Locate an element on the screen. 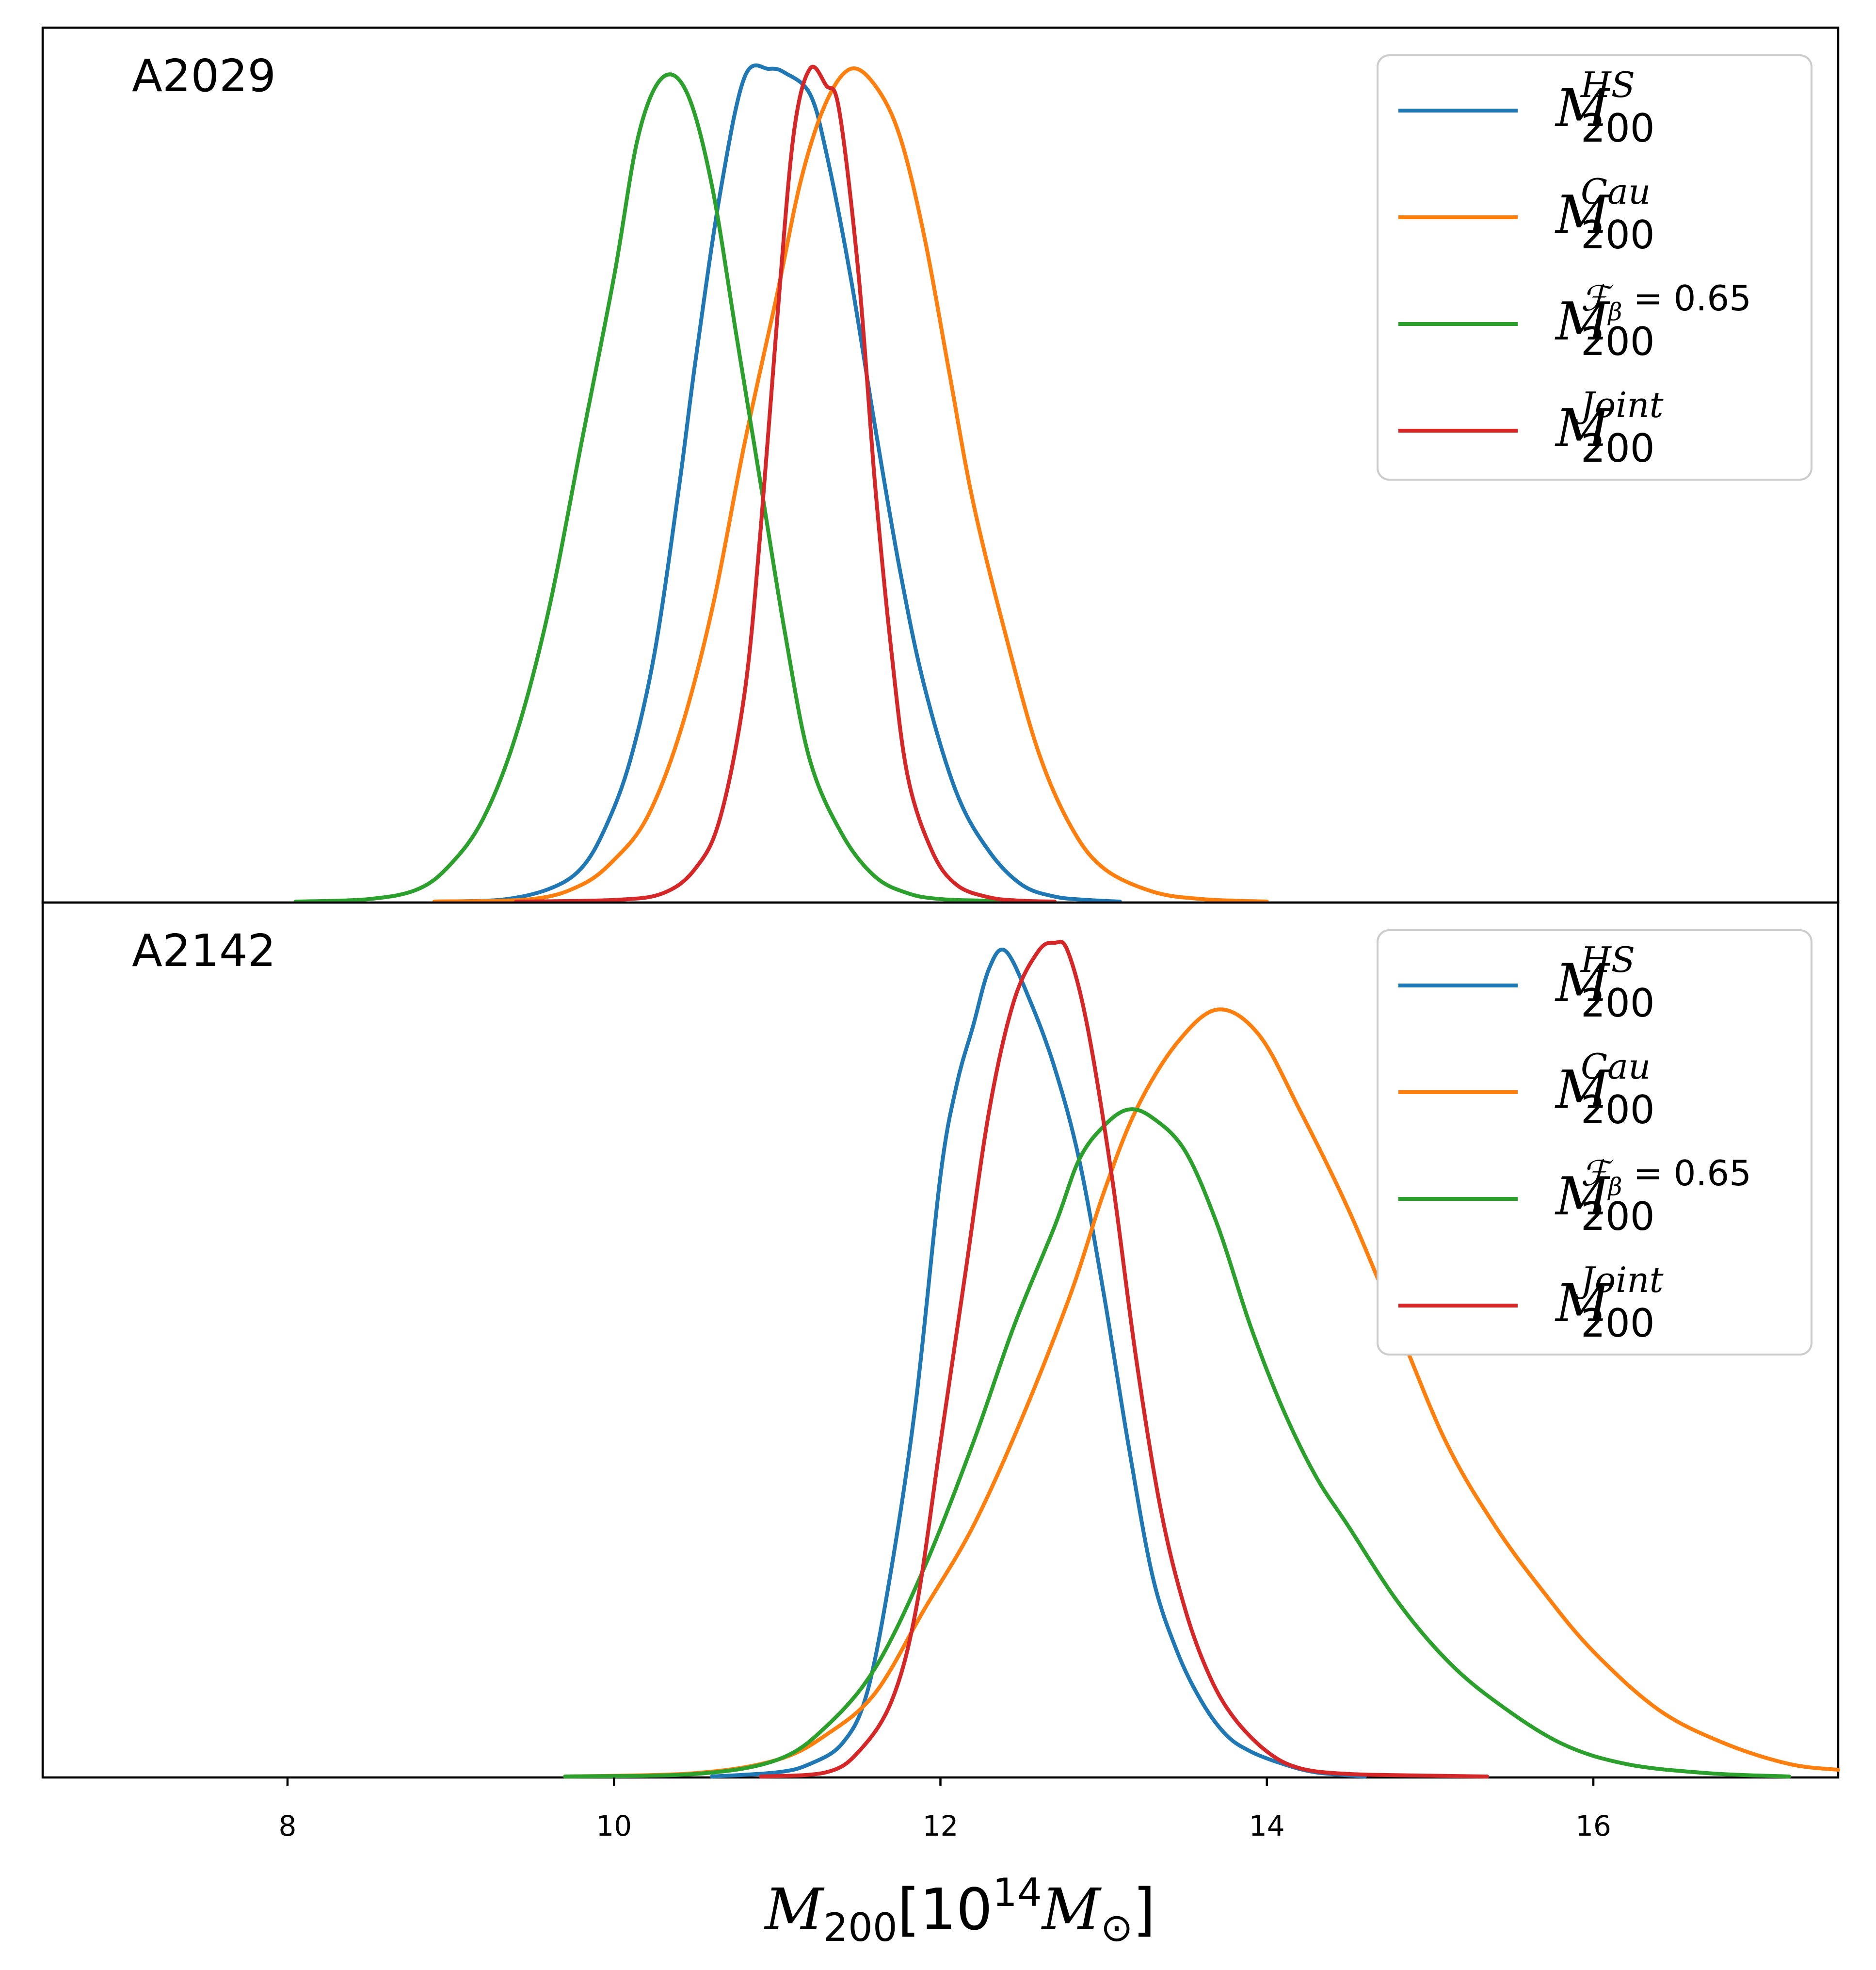  series-line-hs is located at coordinates (1038, 1362).